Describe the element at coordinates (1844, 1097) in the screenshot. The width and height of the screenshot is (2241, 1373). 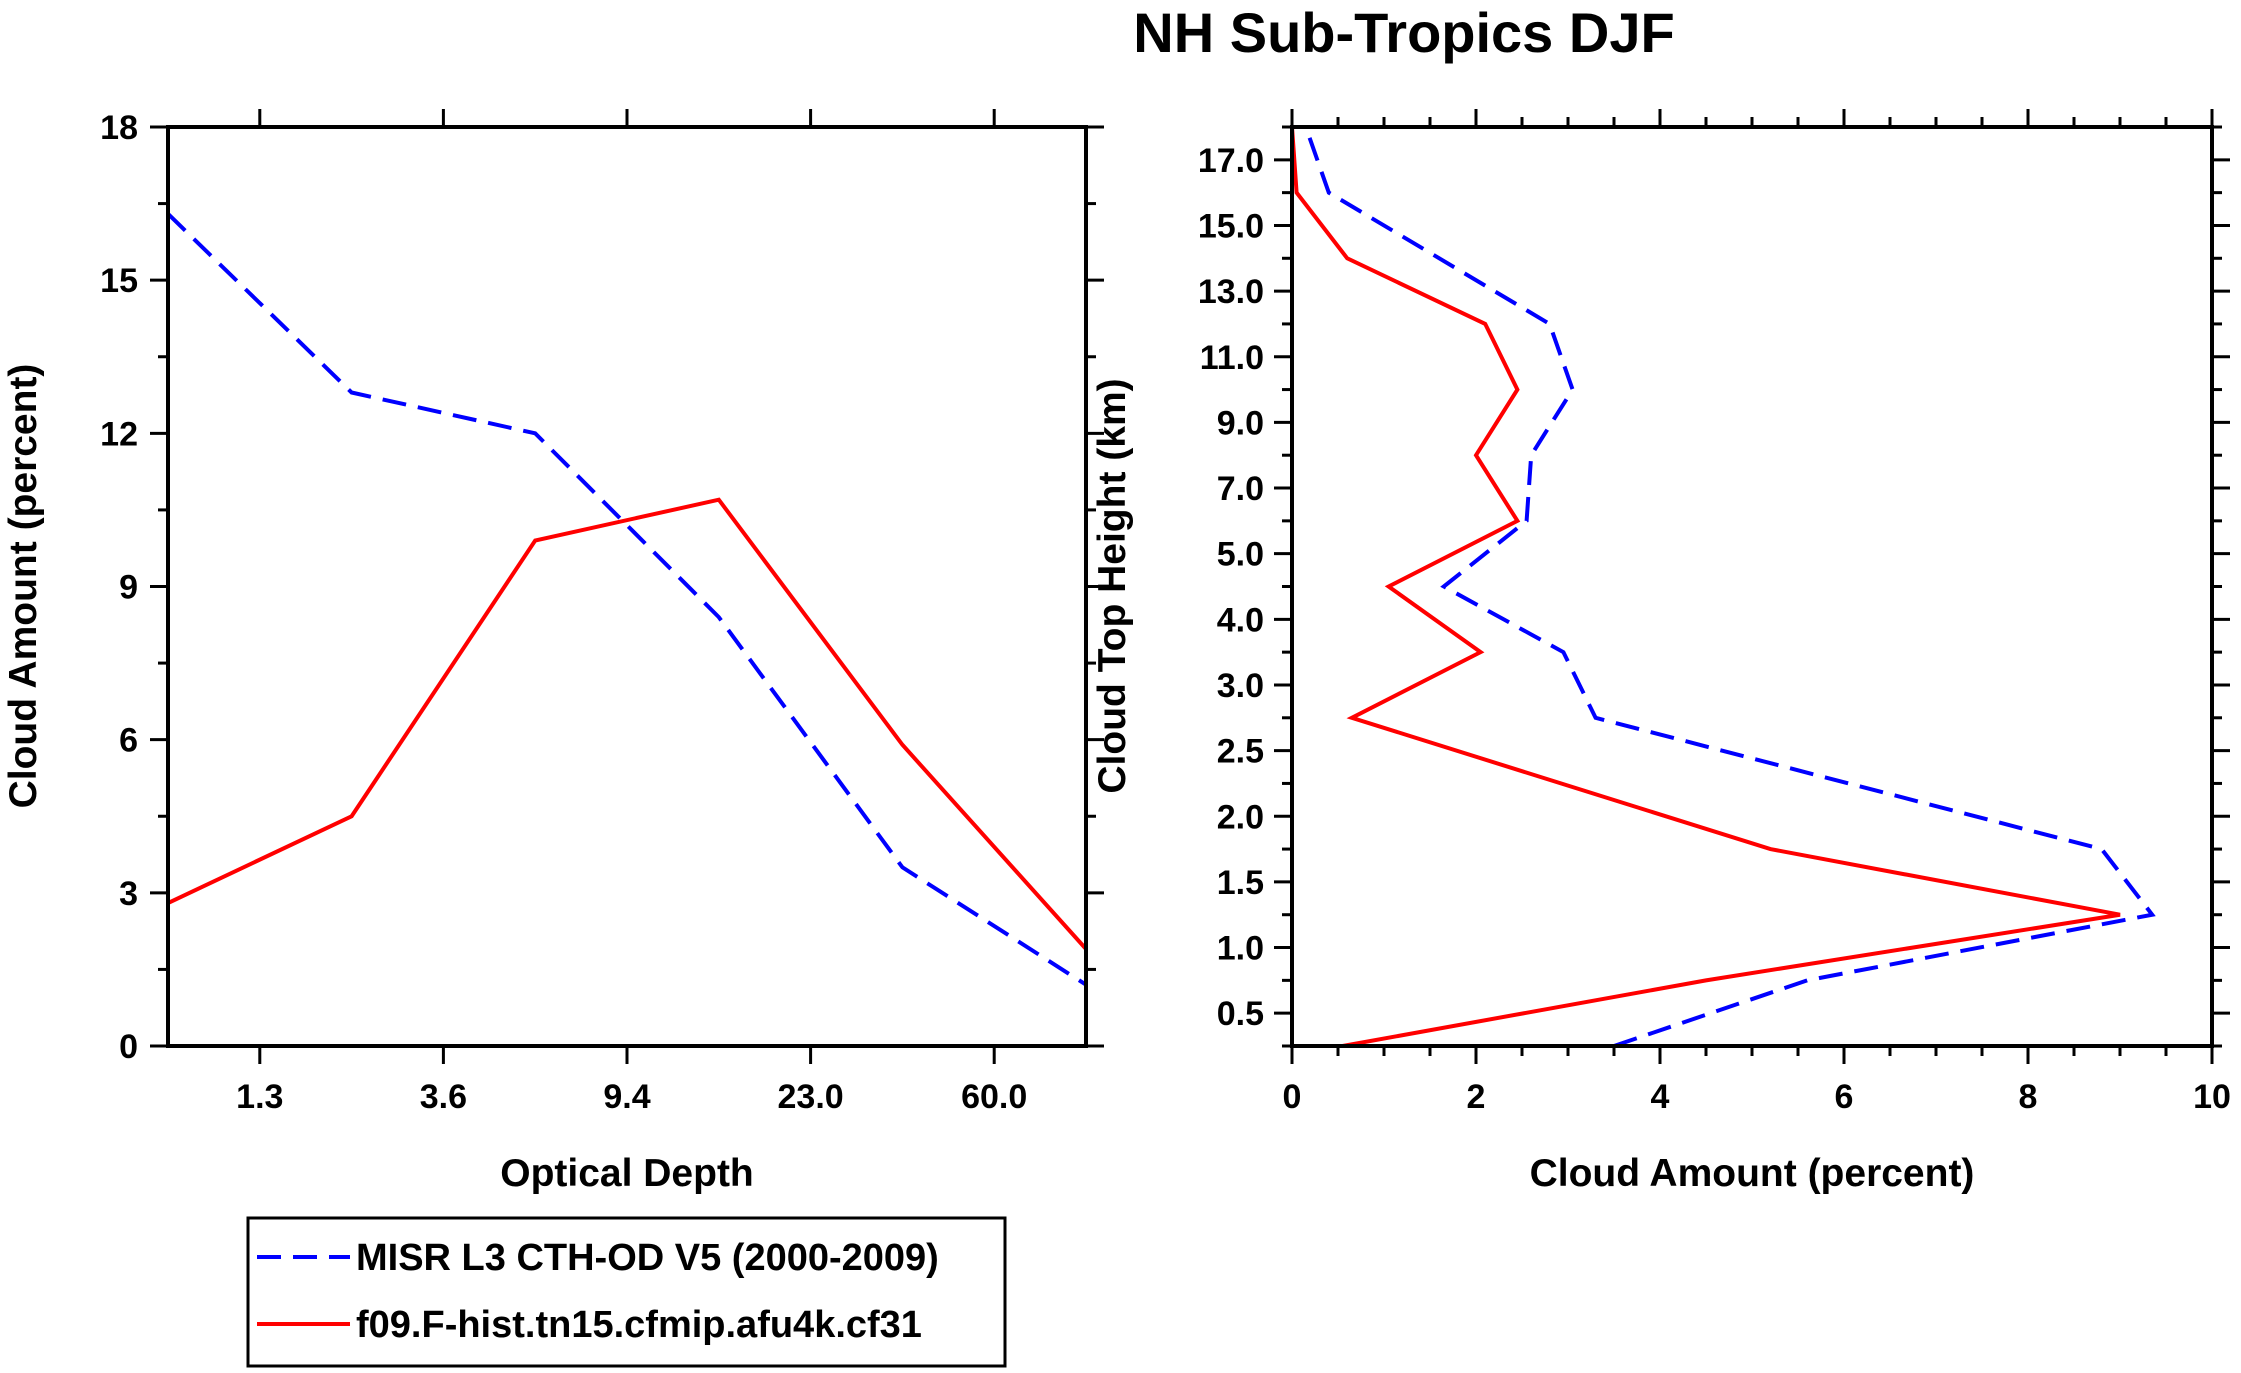
I see `right-x-tick-label: 6` at that location.